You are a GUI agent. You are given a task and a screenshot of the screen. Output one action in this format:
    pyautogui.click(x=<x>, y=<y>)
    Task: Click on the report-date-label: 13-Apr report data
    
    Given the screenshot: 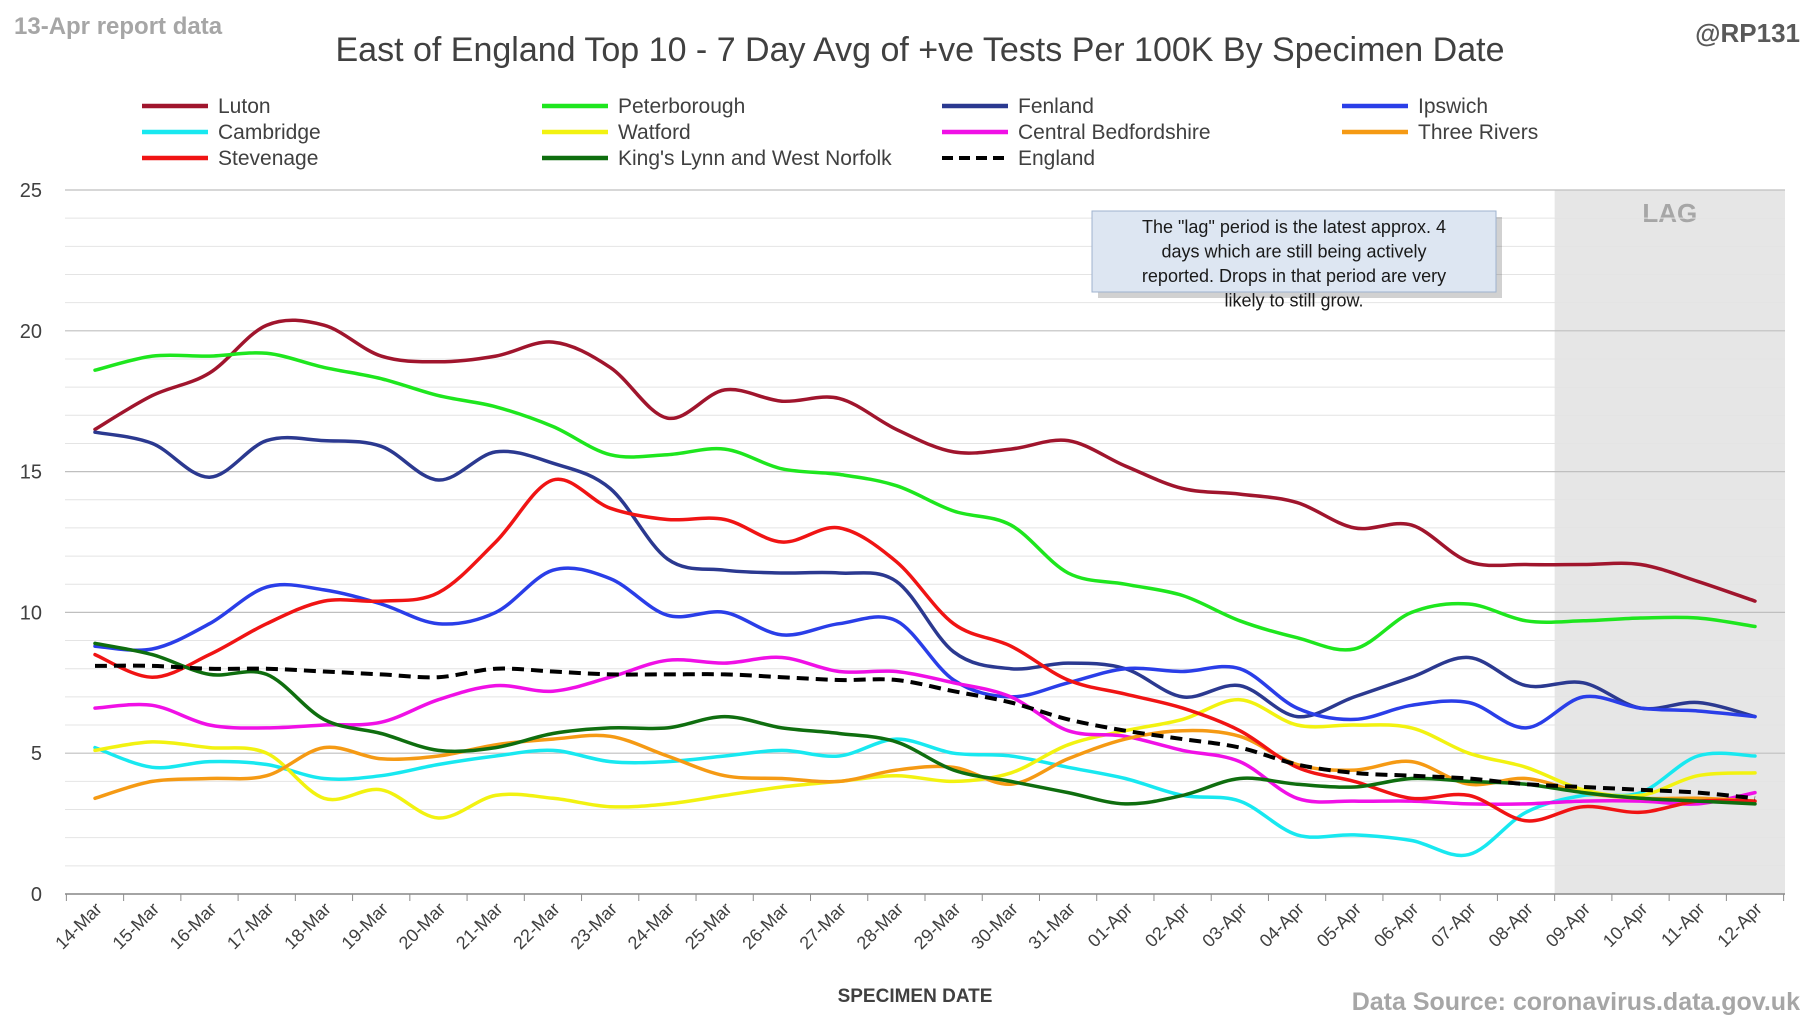 What is the action you would take?
    pyautogui.click(x=118, y=26)
    